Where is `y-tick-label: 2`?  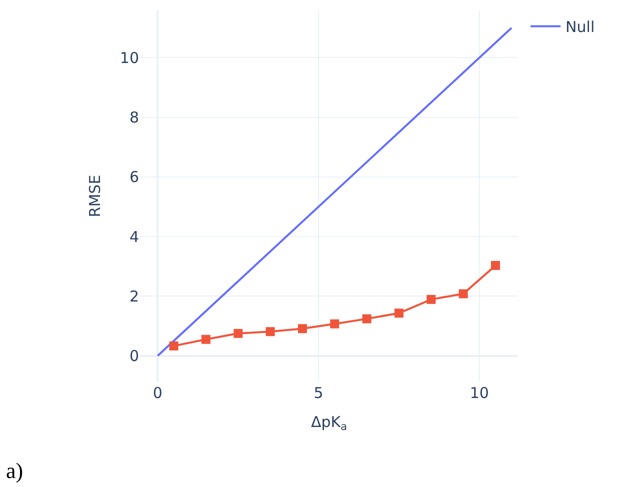 y-tick-label: 2 is located at coordinates (134, 296).